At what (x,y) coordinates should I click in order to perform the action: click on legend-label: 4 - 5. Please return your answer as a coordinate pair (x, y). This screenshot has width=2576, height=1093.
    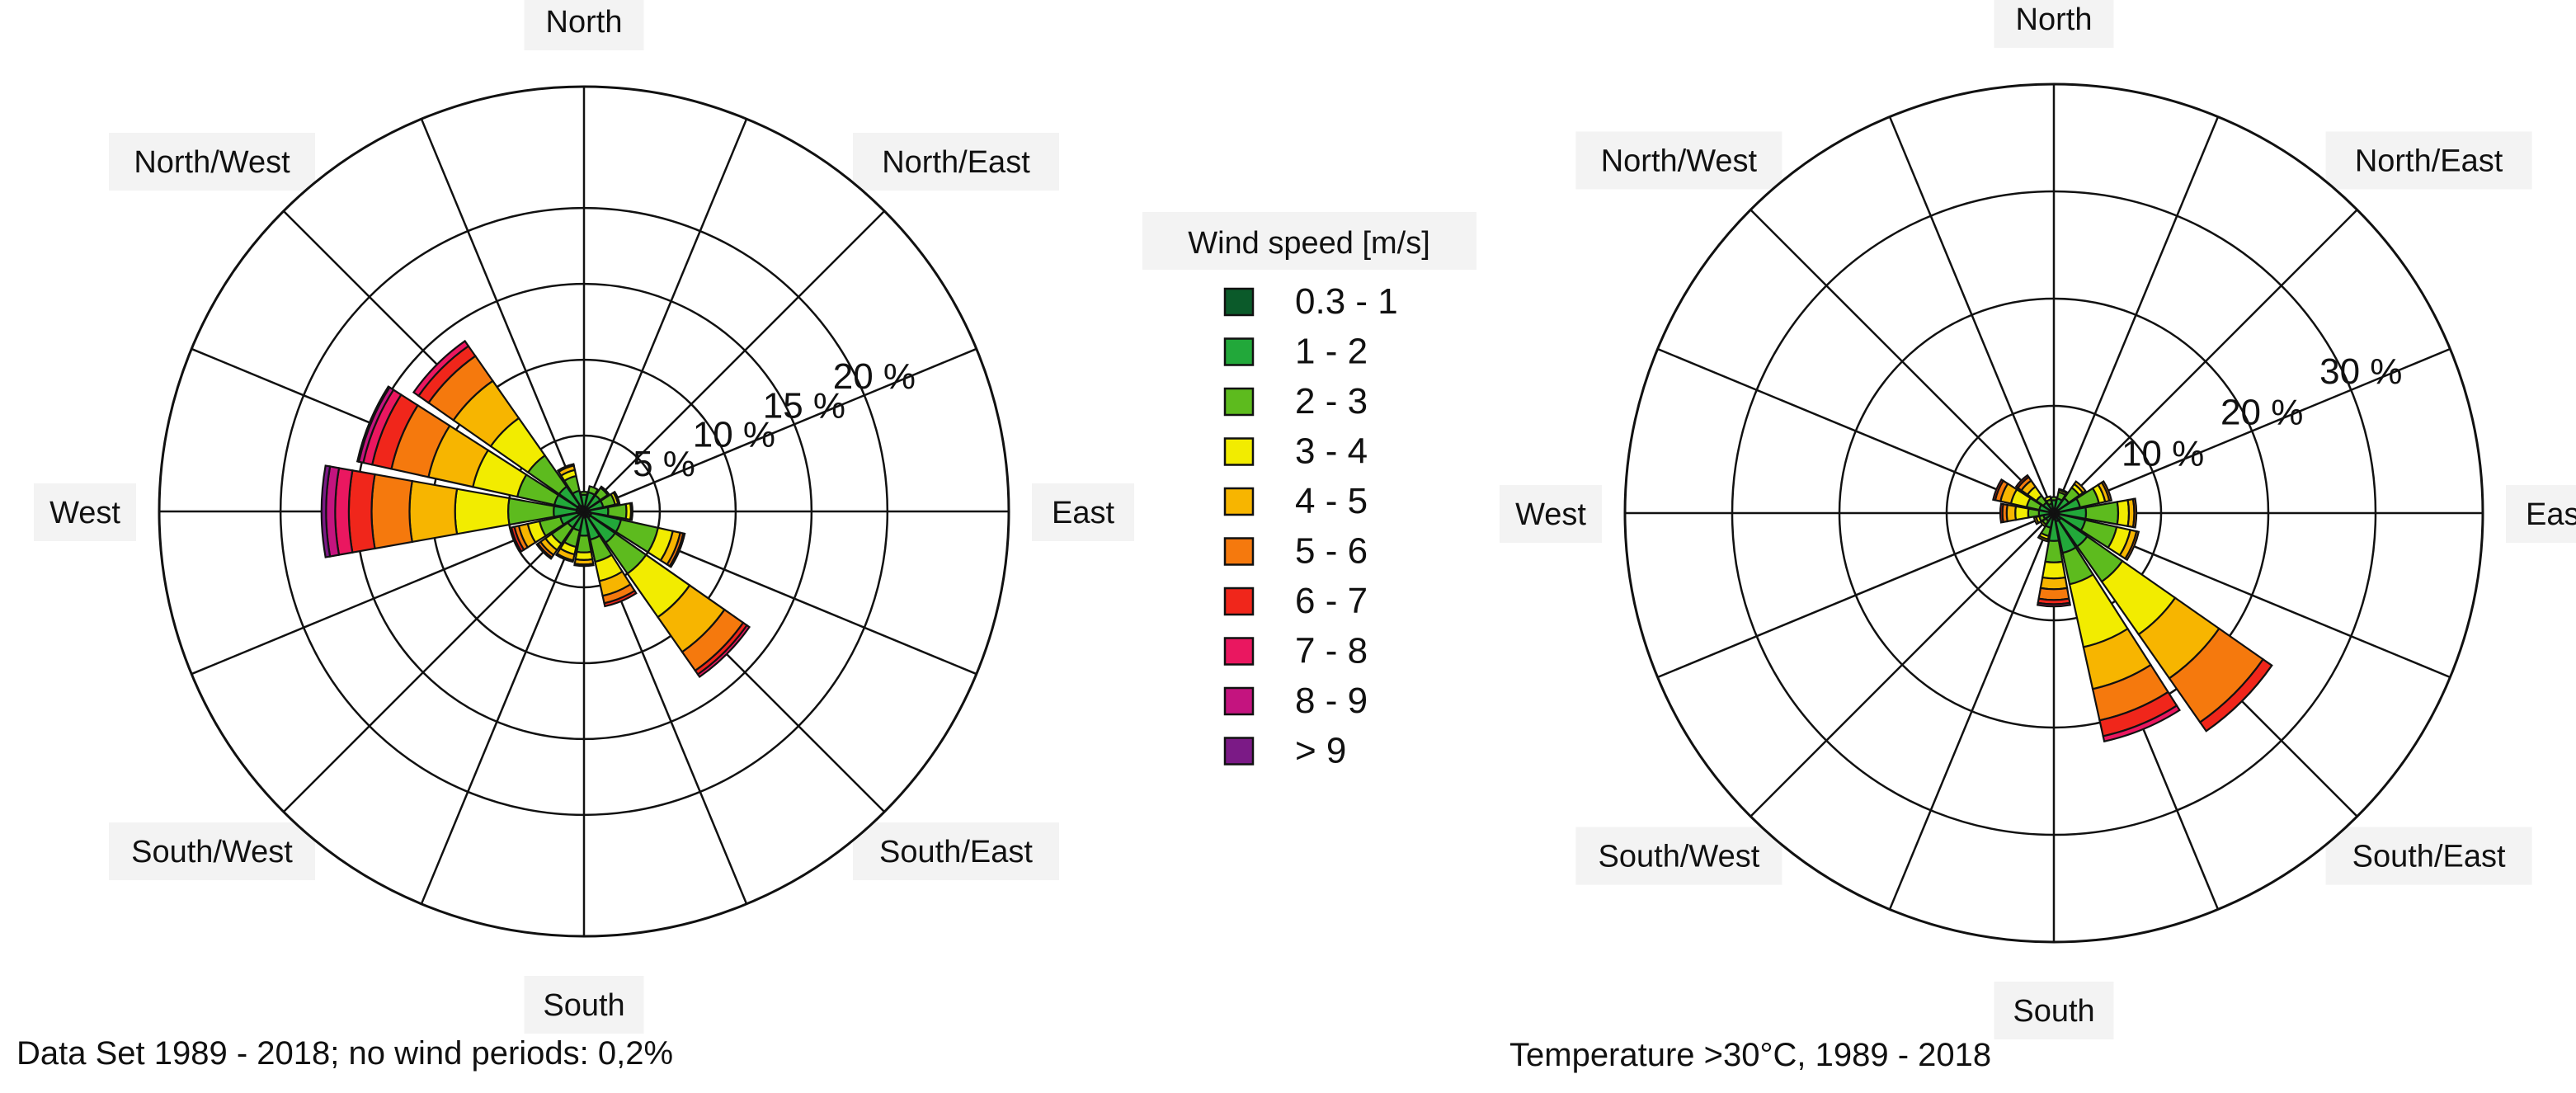
    Looking at the image, I should click on (1331, 501).